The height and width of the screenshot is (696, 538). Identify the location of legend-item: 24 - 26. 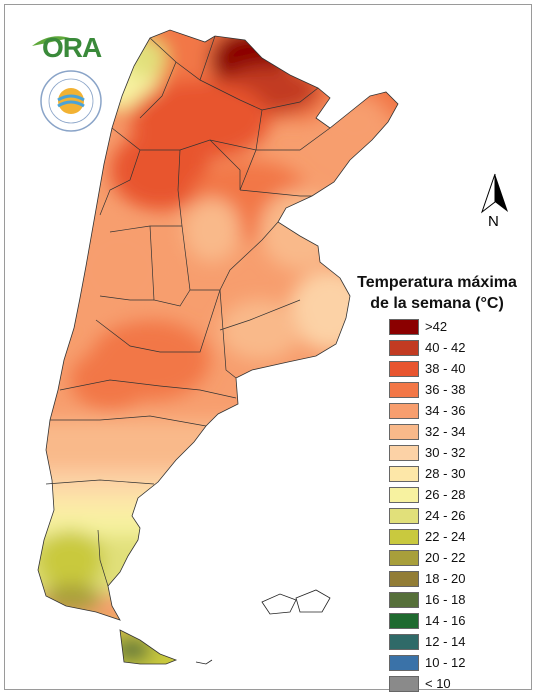
(459, 517).